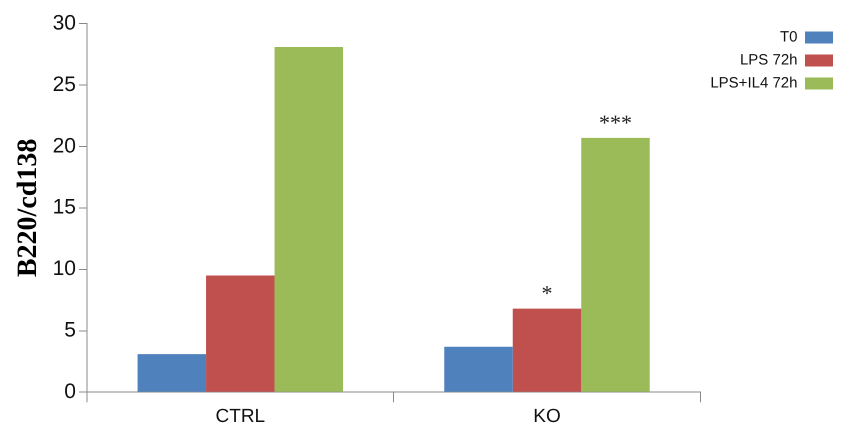  Describe the element at coordinates (70, 330) in the screenshot. I see `y-tick-label: 5` at that location.